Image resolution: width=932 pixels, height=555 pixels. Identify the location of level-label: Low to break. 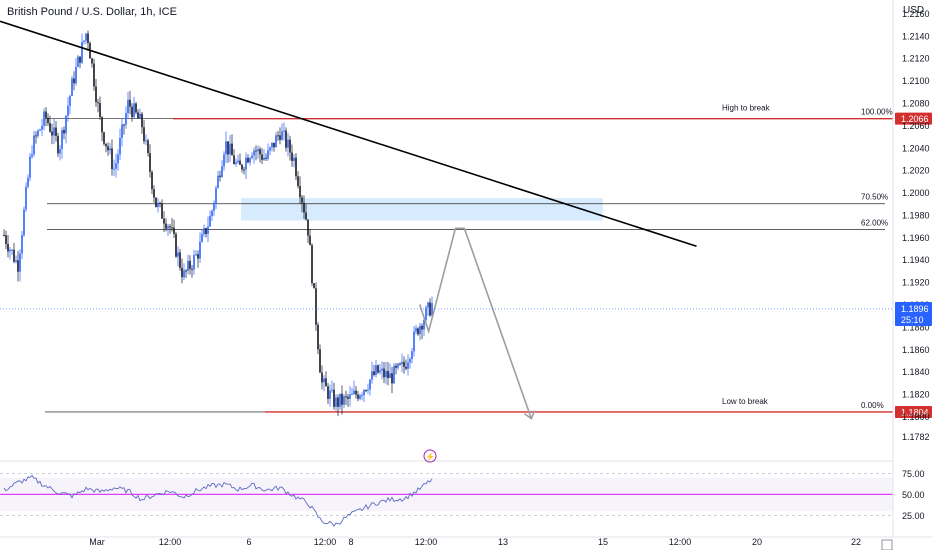
(745, 401).